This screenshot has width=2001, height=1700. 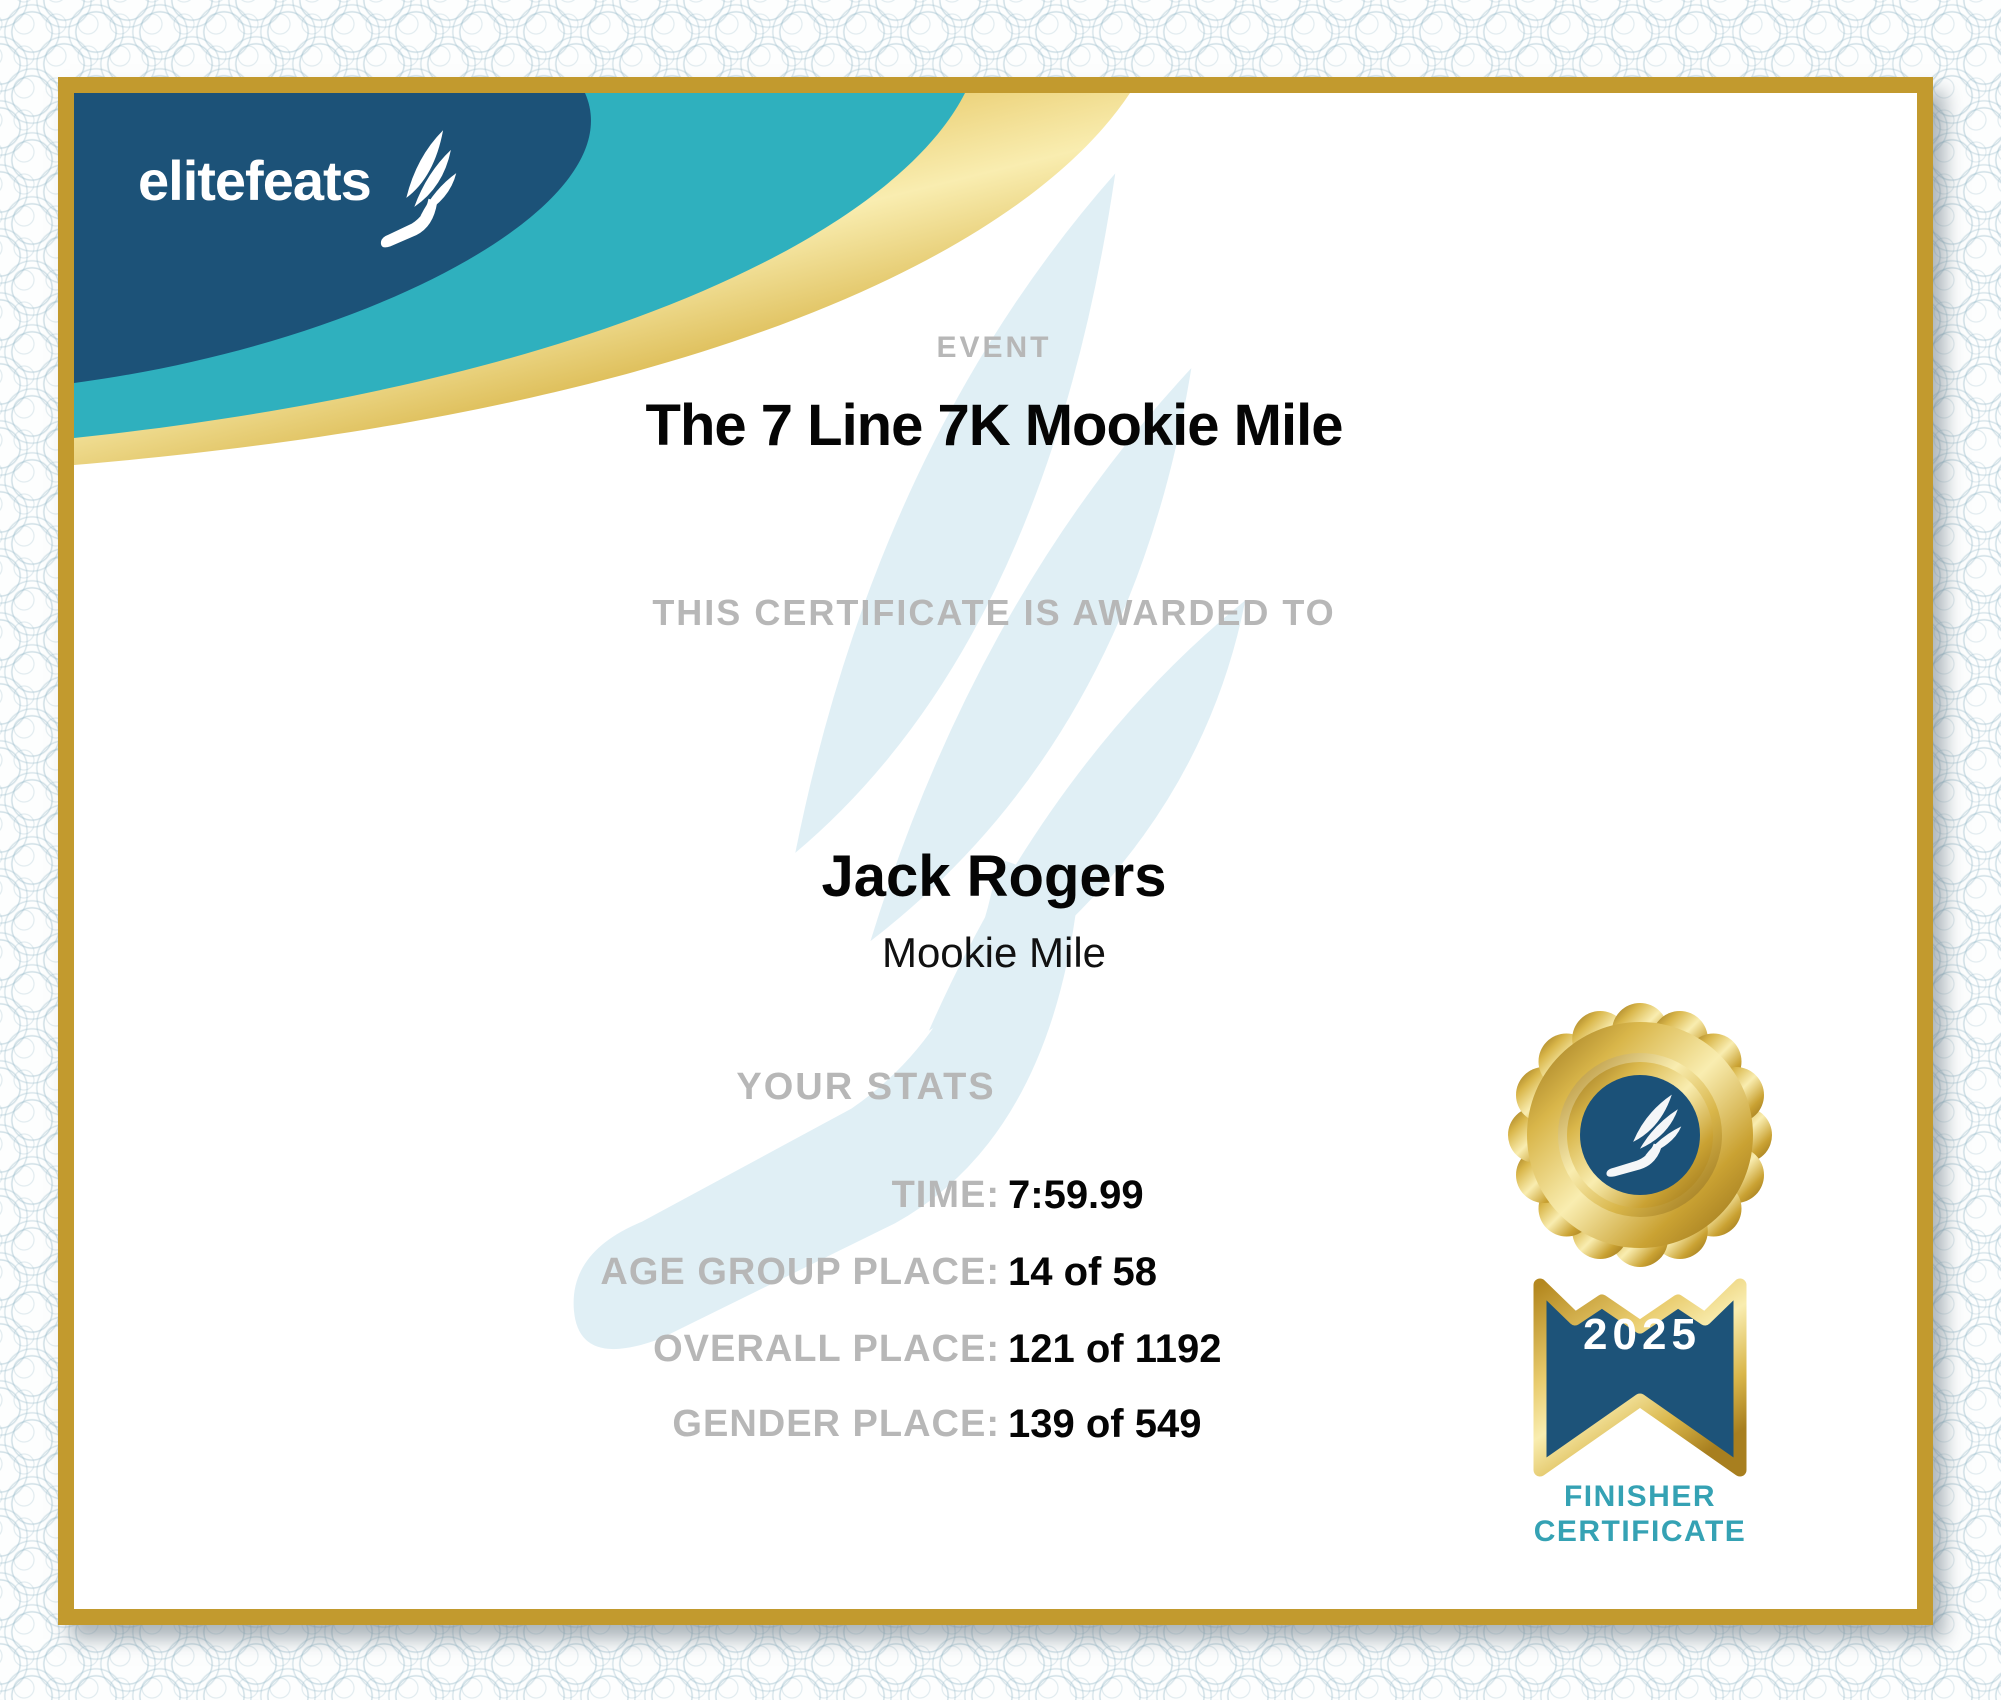 I want to click on stat-value: 14 of 58, so click(x=1082, y=1272).